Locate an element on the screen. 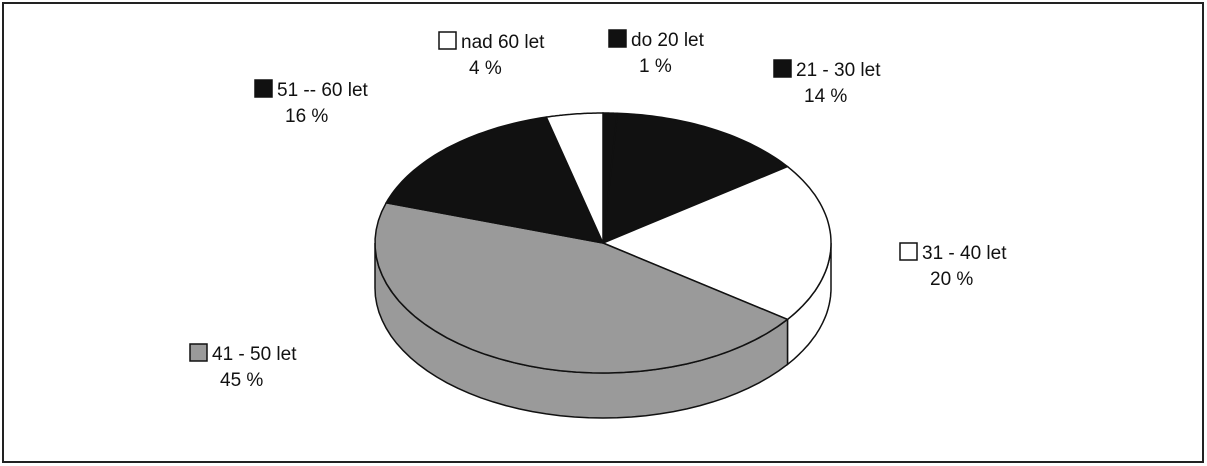  value-label: 4 % is located at coordinates (485, 68).